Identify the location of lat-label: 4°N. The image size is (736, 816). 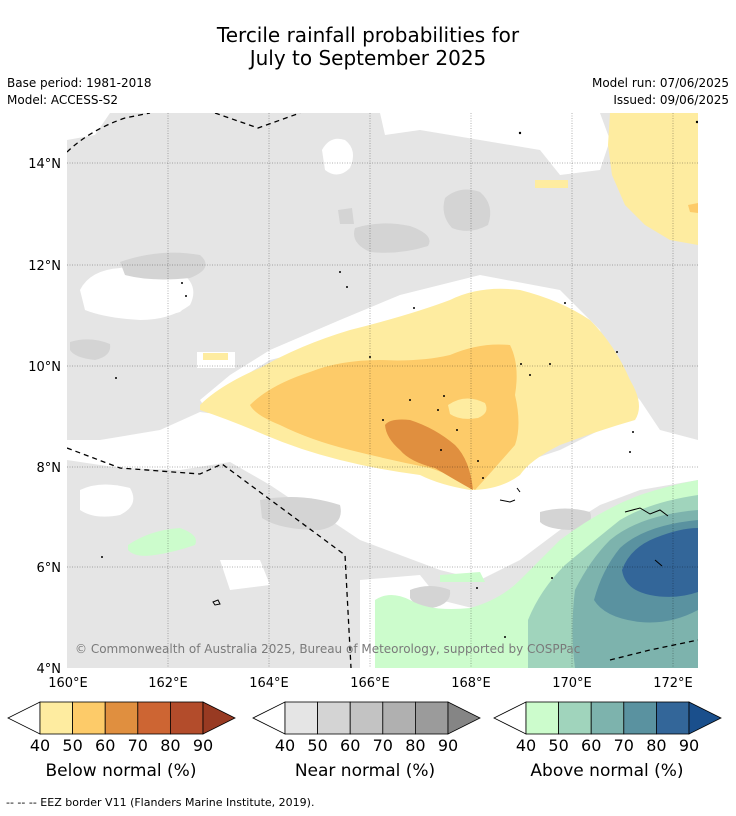
(49, 669).